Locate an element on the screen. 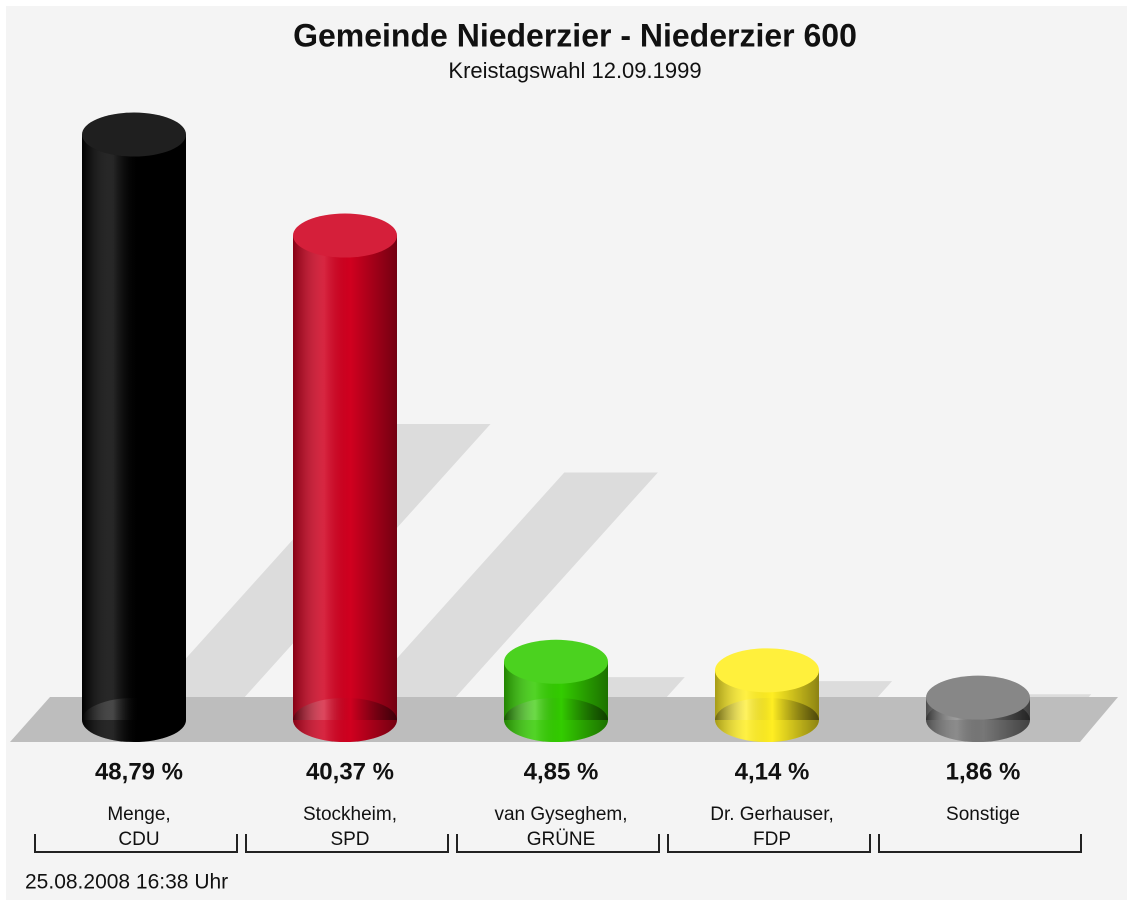  value-label: 48,79 % is located at coordinates (139, 771).